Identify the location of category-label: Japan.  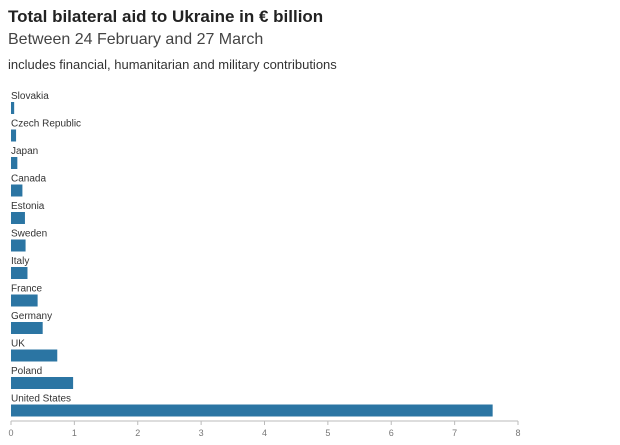
(24, 151).